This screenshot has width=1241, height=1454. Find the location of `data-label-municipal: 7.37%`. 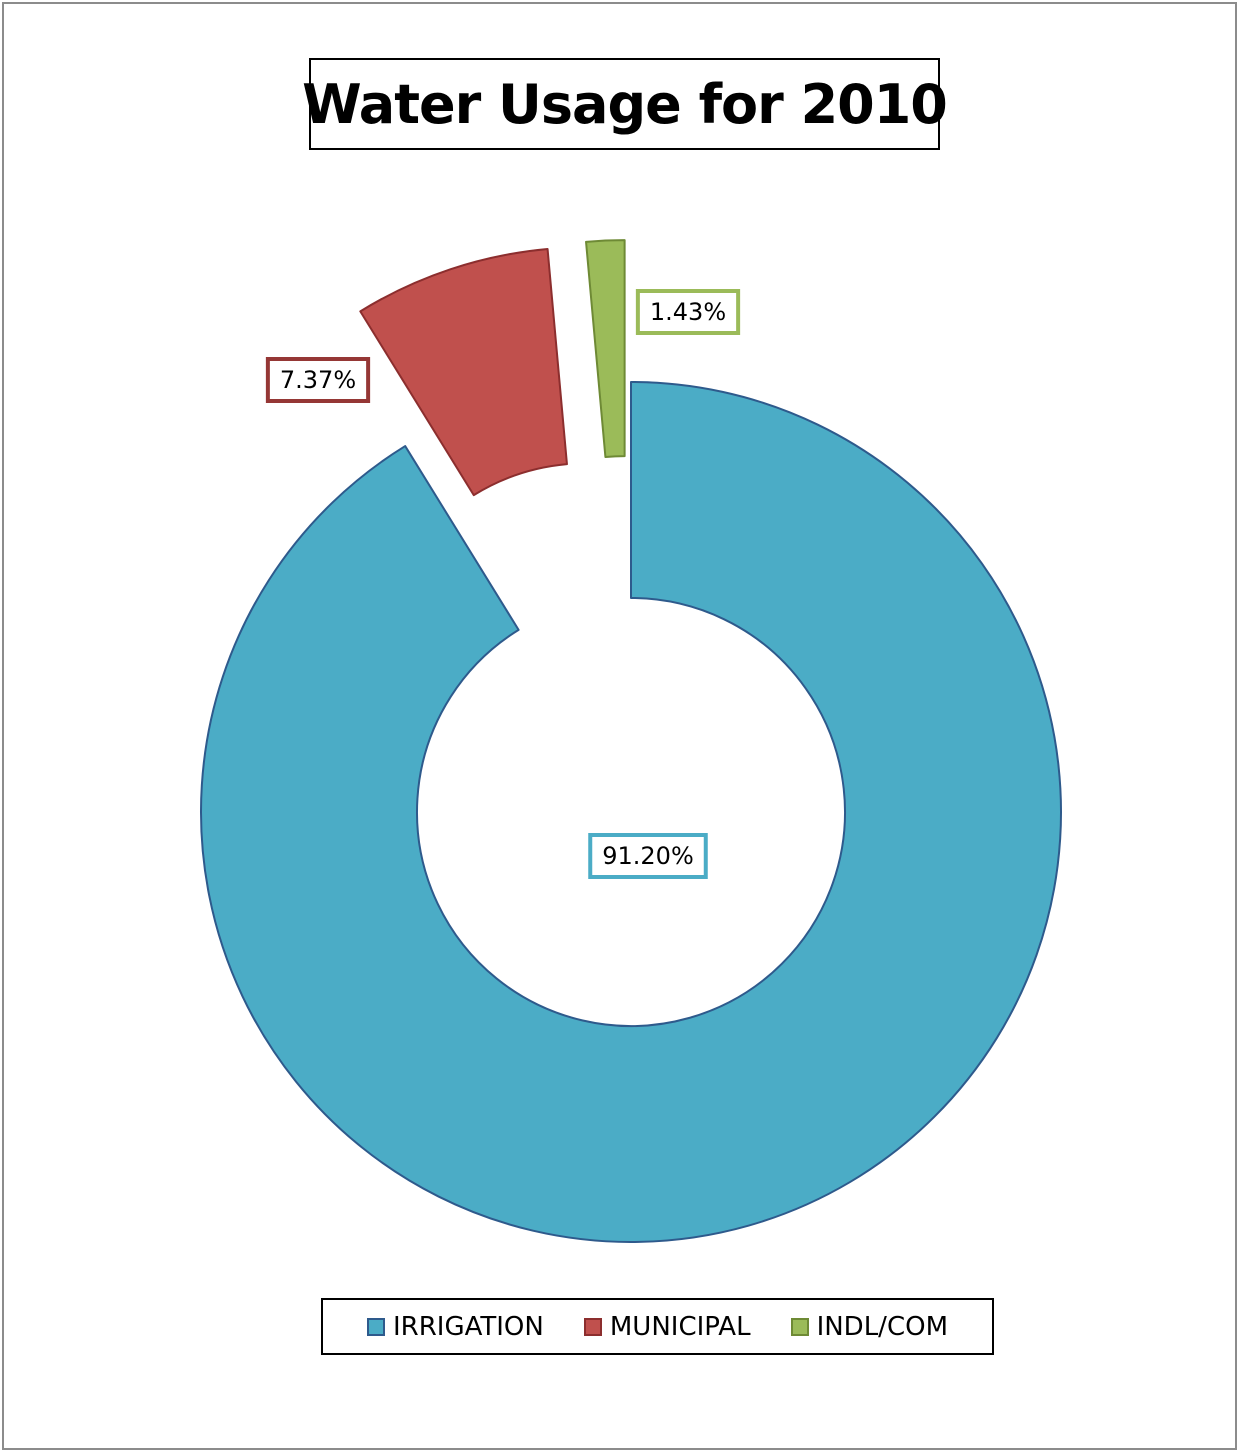

data-label-municipal: 7.37% is located at coordinates (318, 380).